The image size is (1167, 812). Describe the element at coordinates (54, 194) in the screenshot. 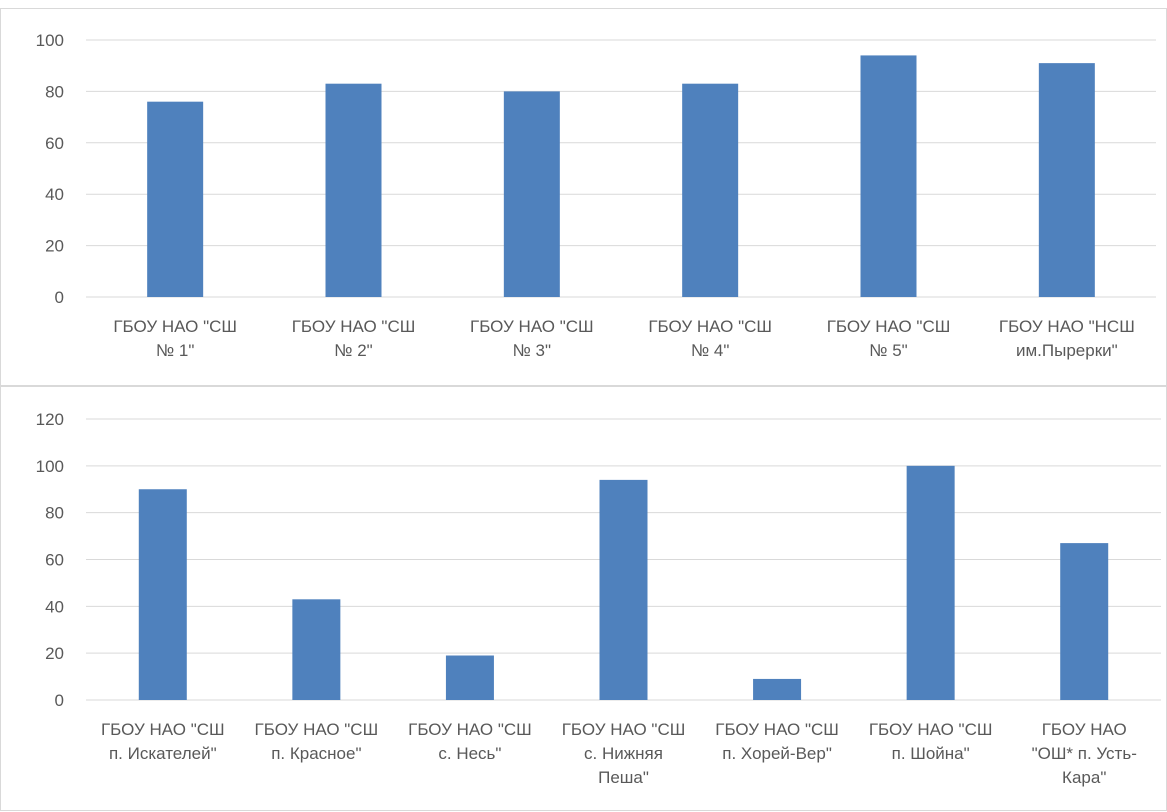

I see `y-tick-label-top-2: 40` at that location.